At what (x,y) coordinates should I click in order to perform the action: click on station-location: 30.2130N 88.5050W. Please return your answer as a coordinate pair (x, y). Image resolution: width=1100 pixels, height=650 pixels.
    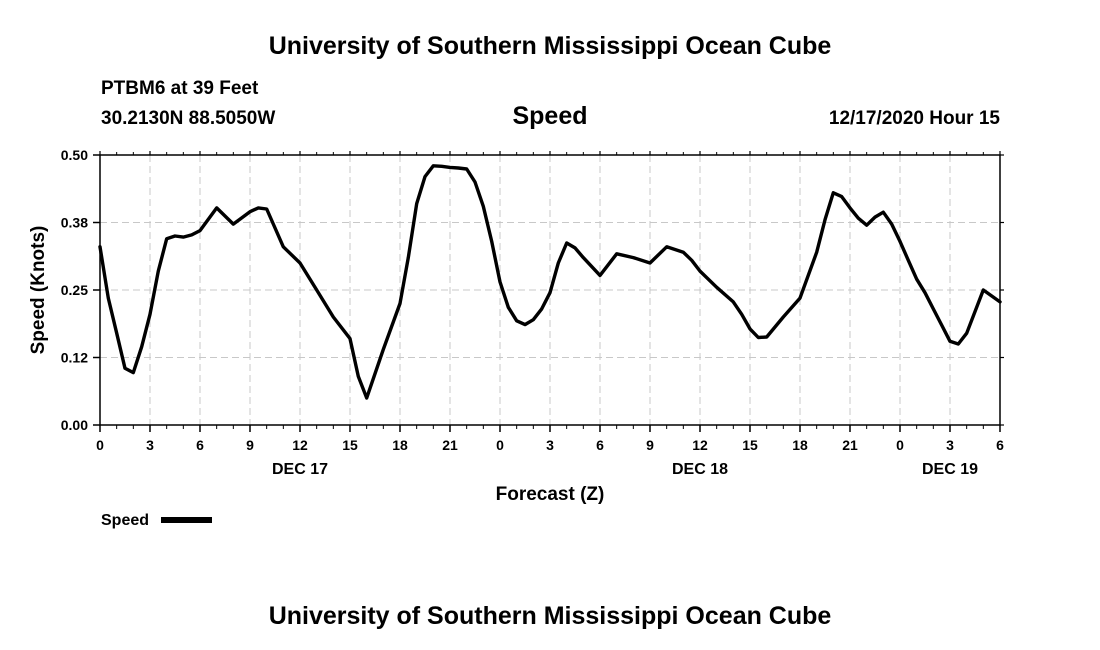
    Looking at the image, I should click on (188, 118).